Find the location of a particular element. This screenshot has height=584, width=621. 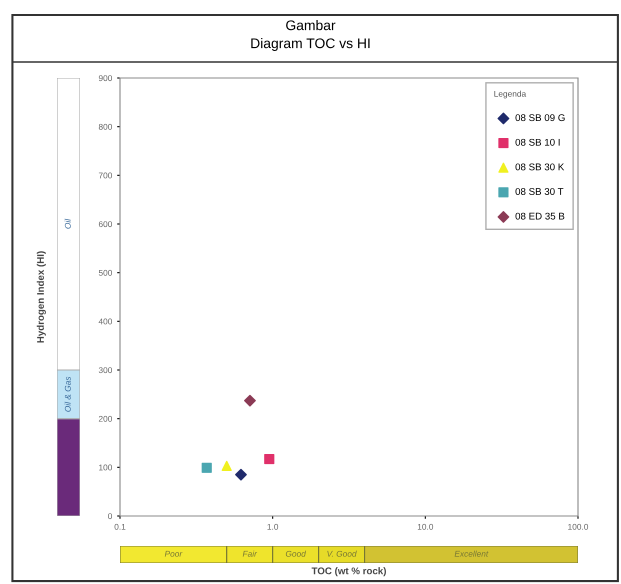

y-tick-label: 400 is located at coordinates (105, 321).